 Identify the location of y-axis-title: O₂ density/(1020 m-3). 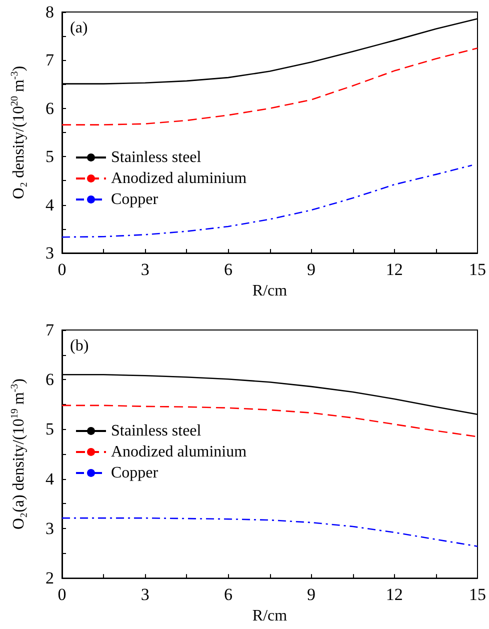
(19, 133).